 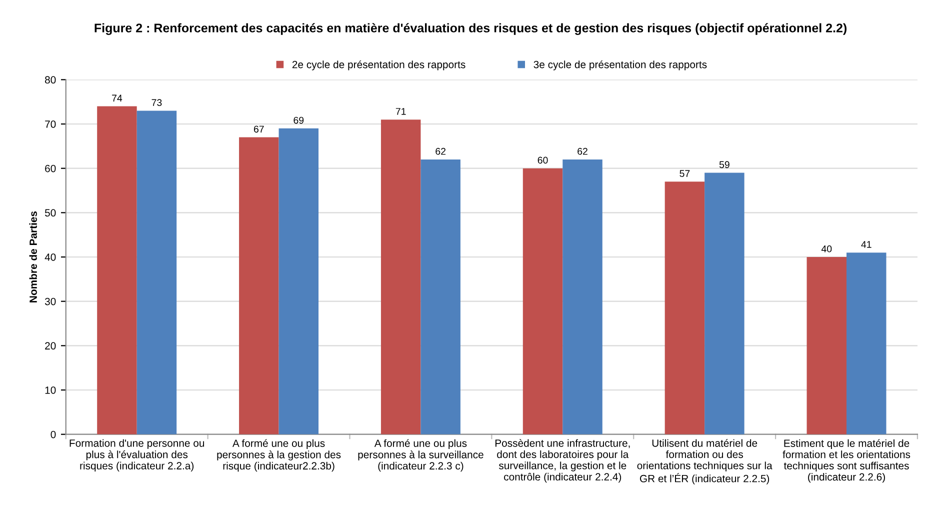 I want to click on y-tick-label: 80, so click(x=50, y=80).